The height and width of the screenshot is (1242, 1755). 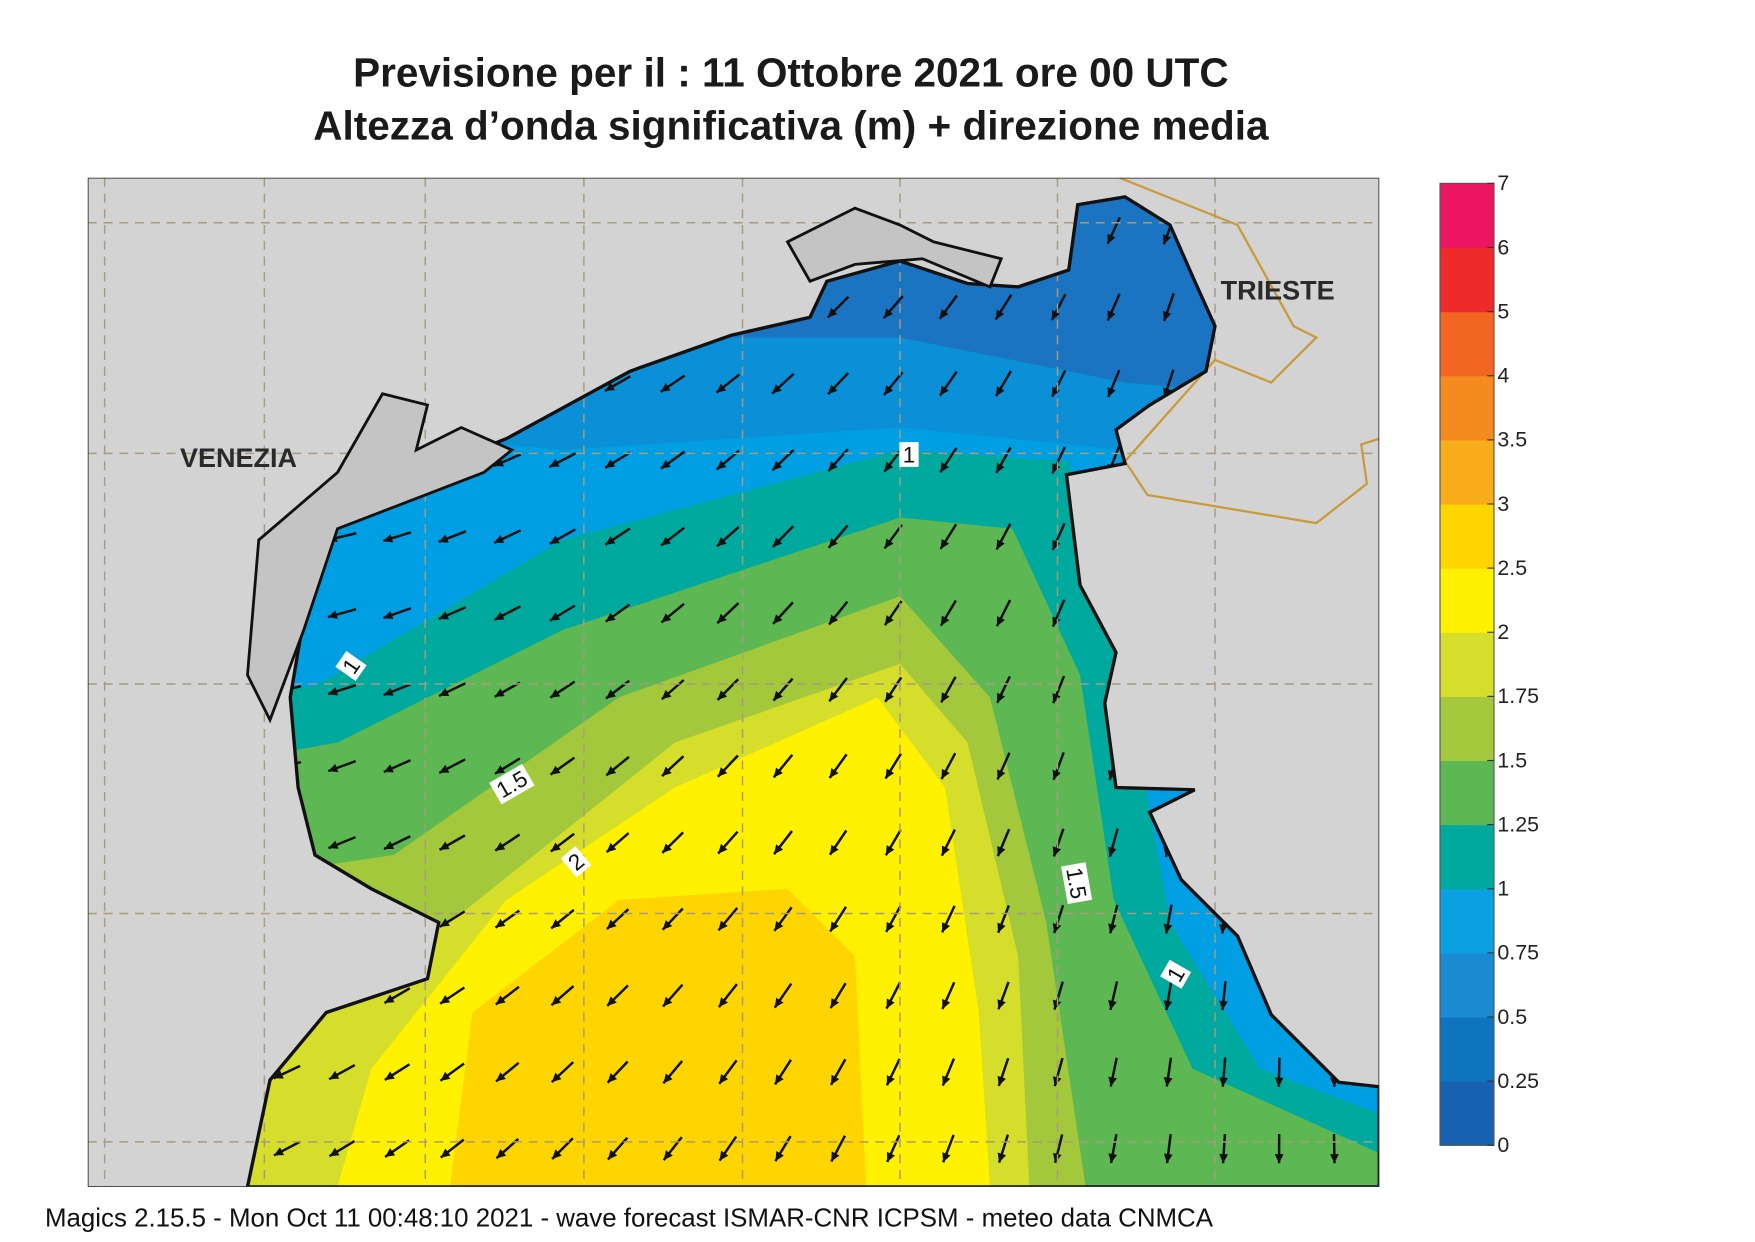 I want to click on colorbar-frame, so click(x=1467, y=664).